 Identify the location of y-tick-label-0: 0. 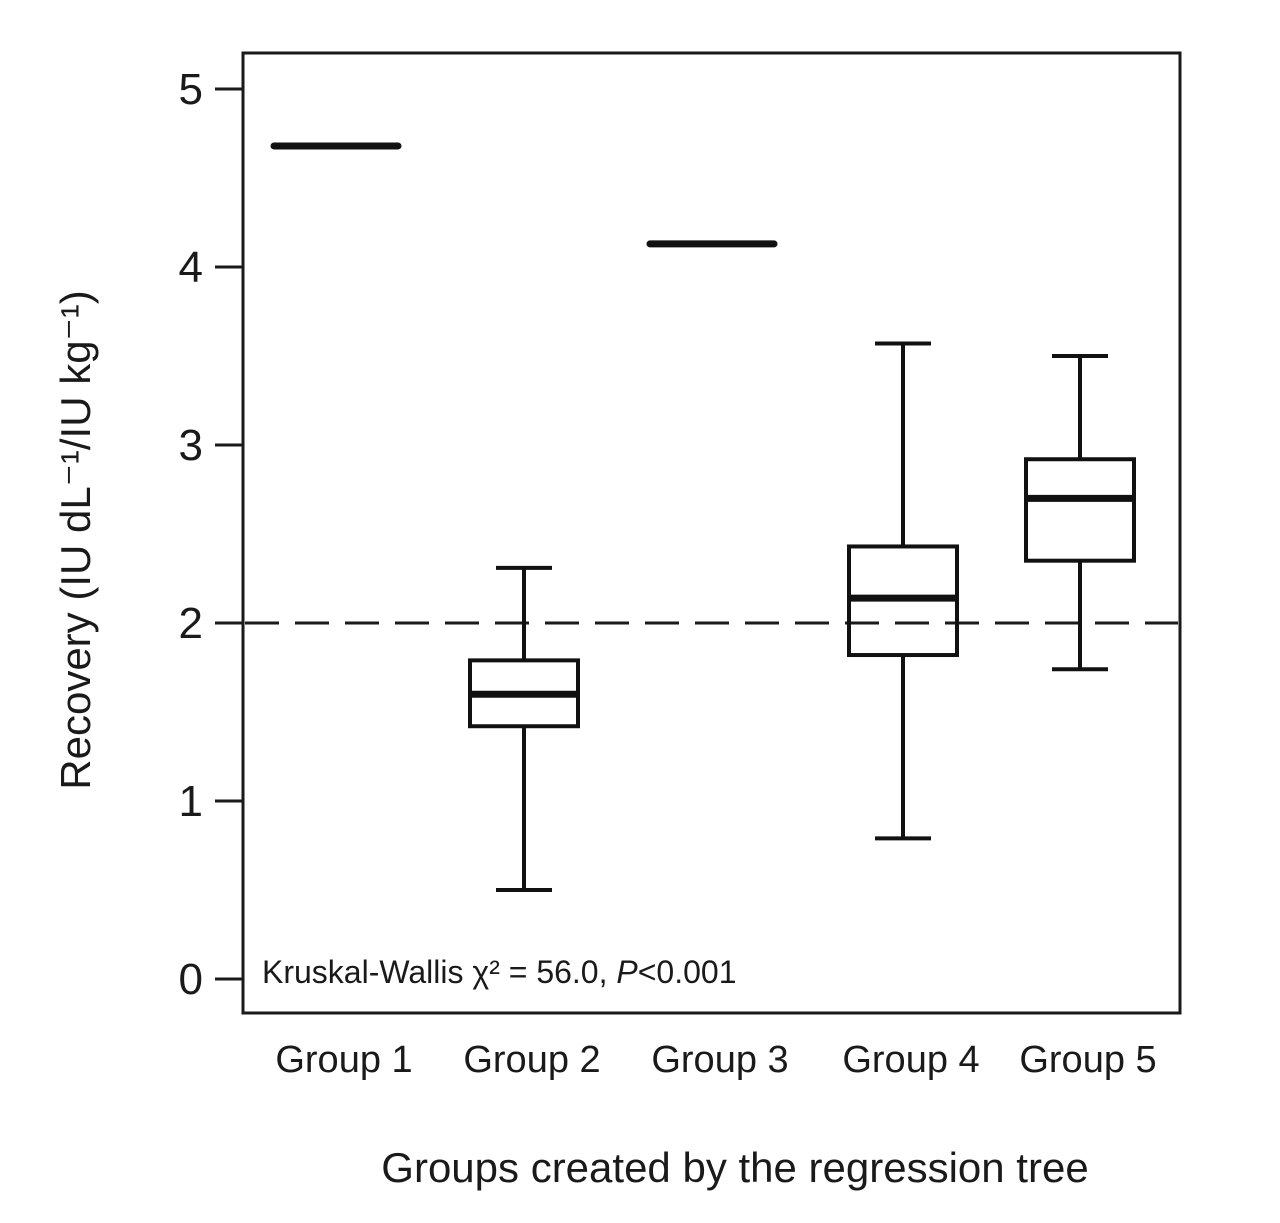
(191, 979).